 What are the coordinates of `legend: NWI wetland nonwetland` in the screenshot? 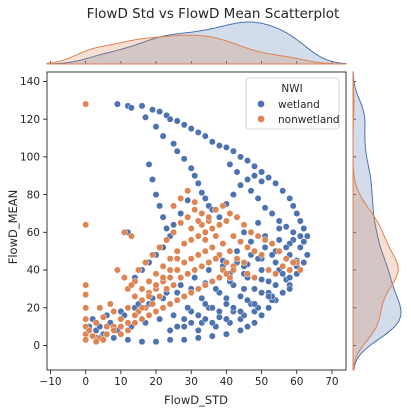 It's located at (292, 103).